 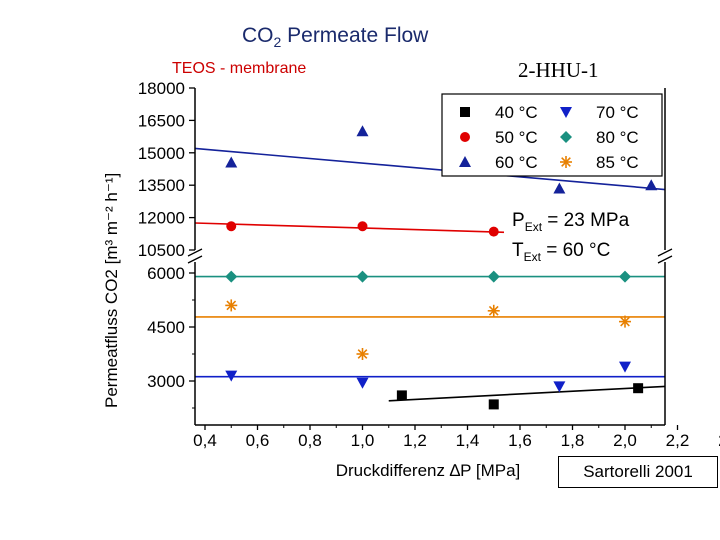 I want to click on legend-marker-s85, so click(x=566, y=162).